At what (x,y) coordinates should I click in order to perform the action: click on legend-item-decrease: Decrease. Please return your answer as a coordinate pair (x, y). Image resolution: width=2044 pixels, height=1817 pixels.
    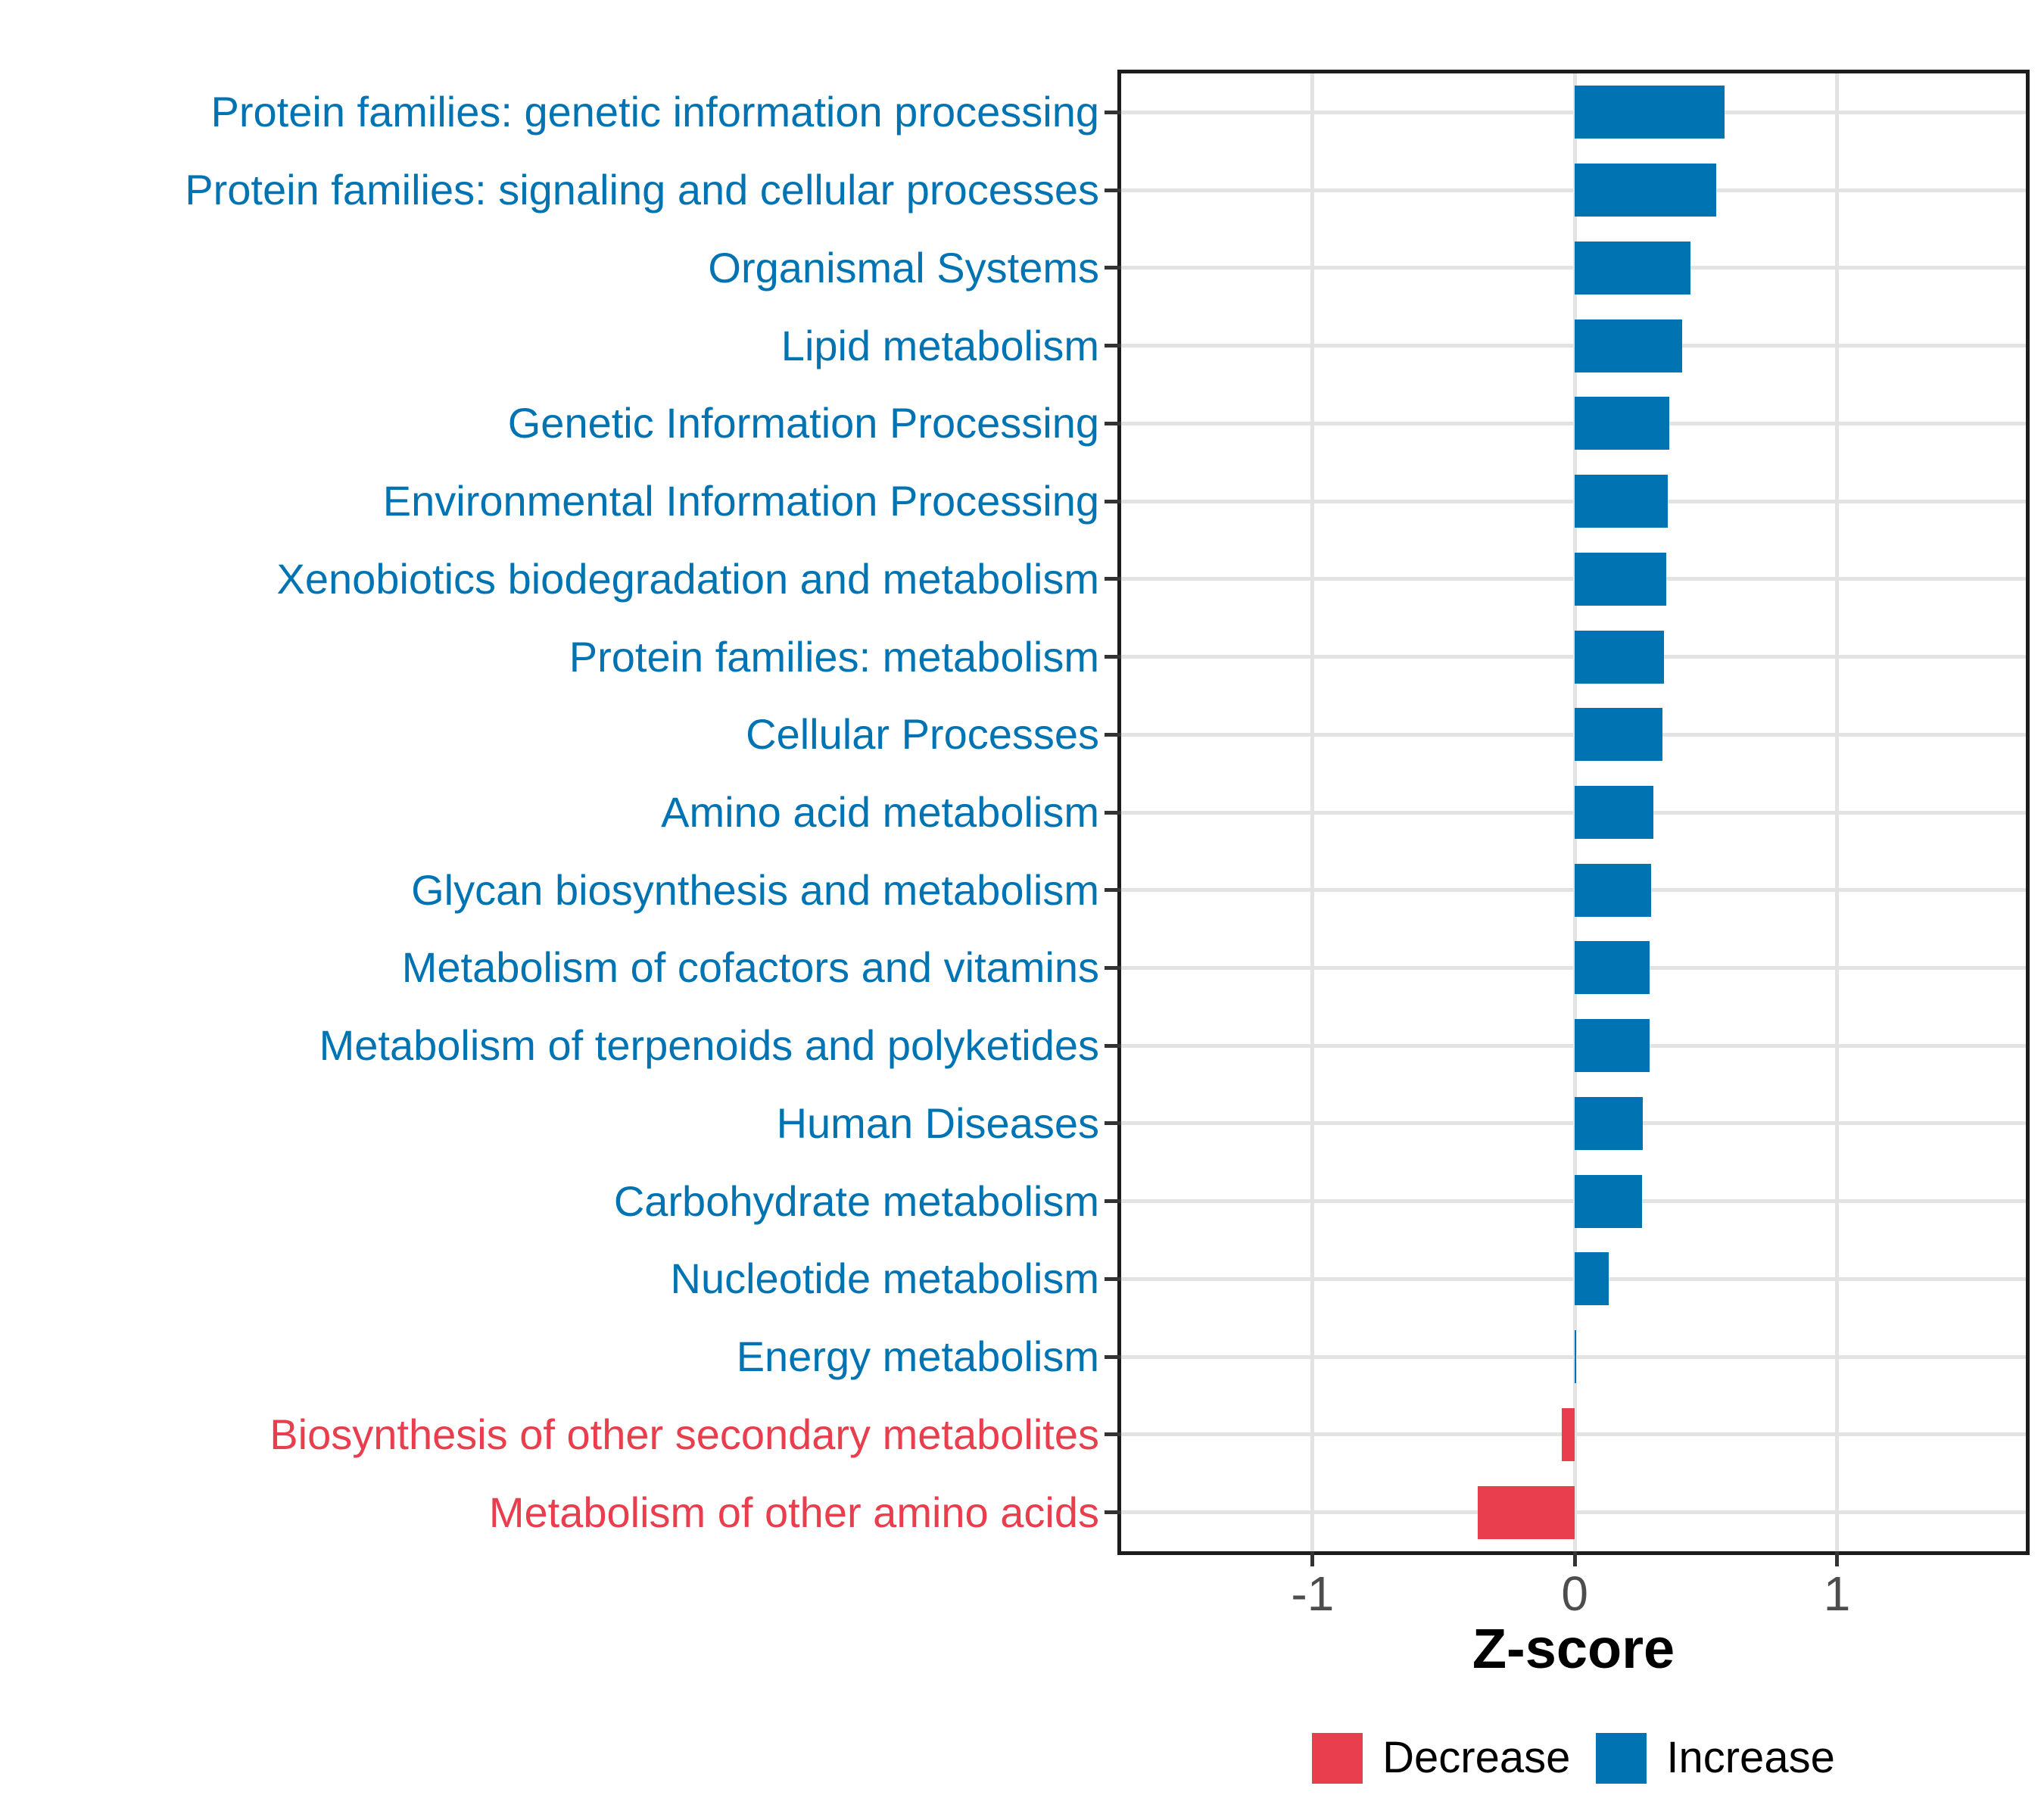
    Looking at the image, I should click on (1441, 1758).